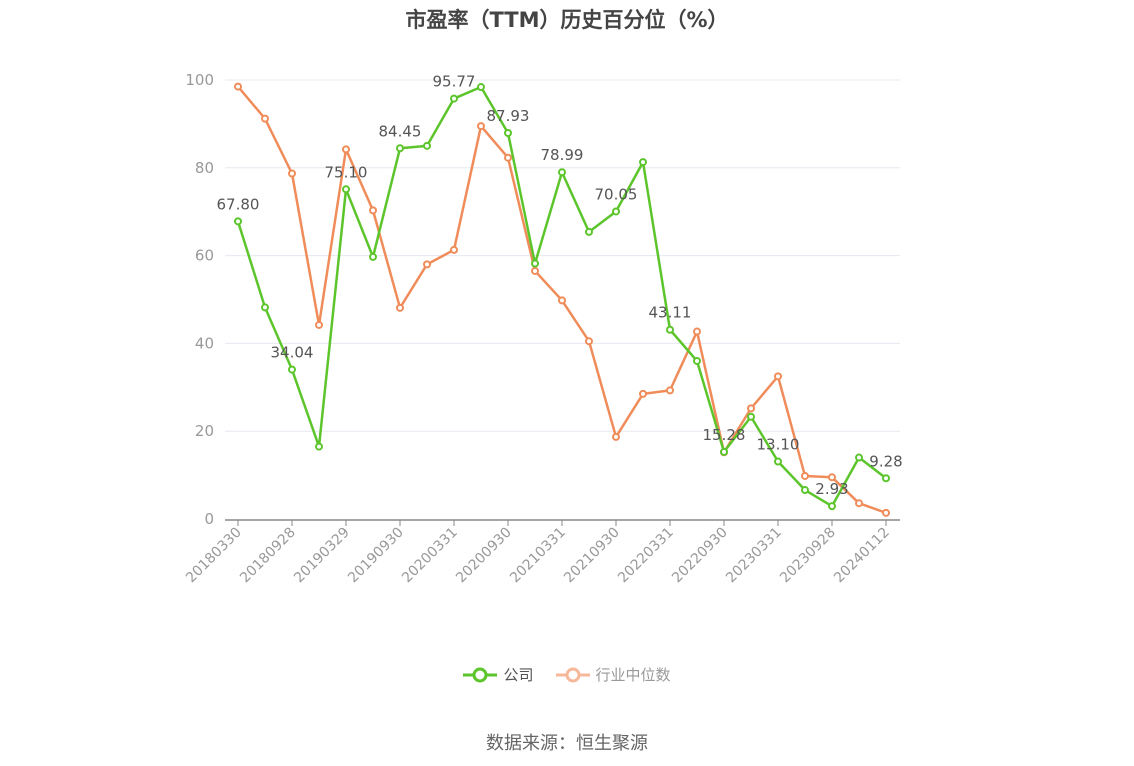  Describe the element at coordinates (292, 353) in the screenshot. I see `data-label: 34.04` at that location.